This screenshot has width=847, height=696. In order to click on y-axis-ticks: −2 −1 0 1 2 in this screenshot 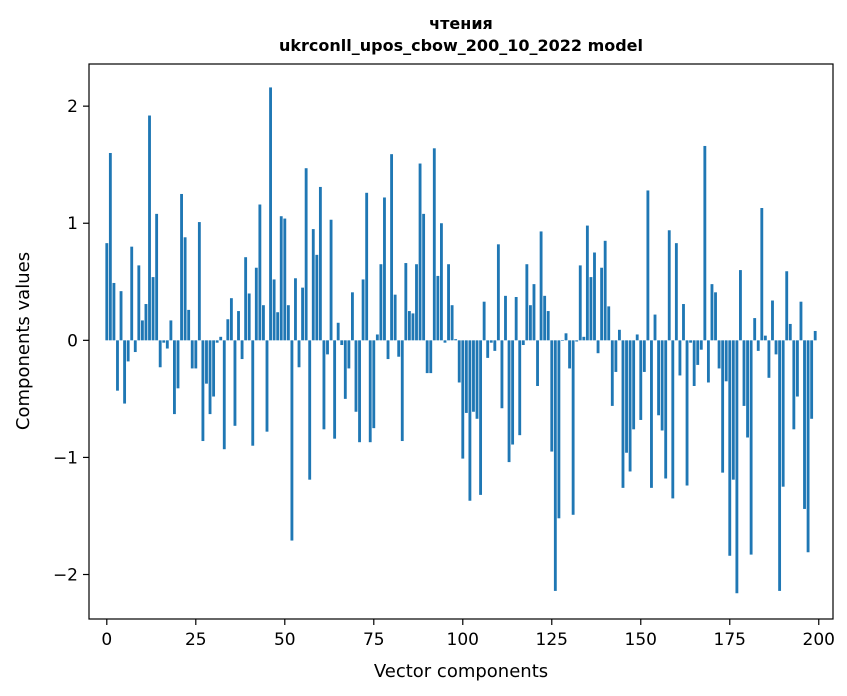, I will do `click(71, 341)`.